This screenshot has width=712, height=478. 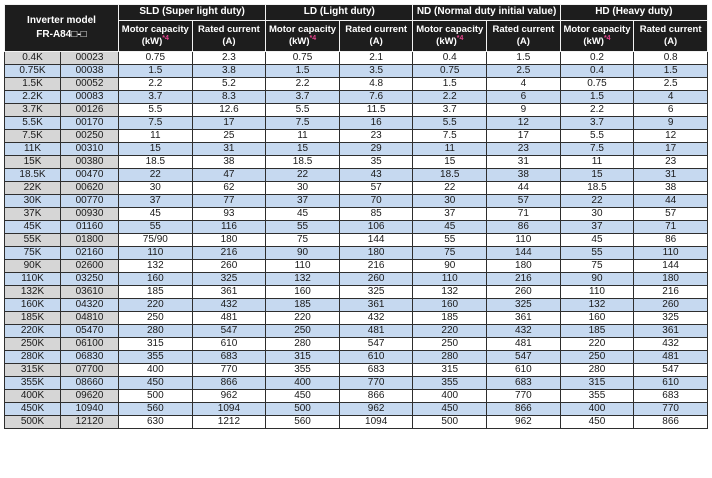 What do you see at coordinates (376, 201) in the screenshot?
I see `value-cell: 70` at bounding box center [376, 201].